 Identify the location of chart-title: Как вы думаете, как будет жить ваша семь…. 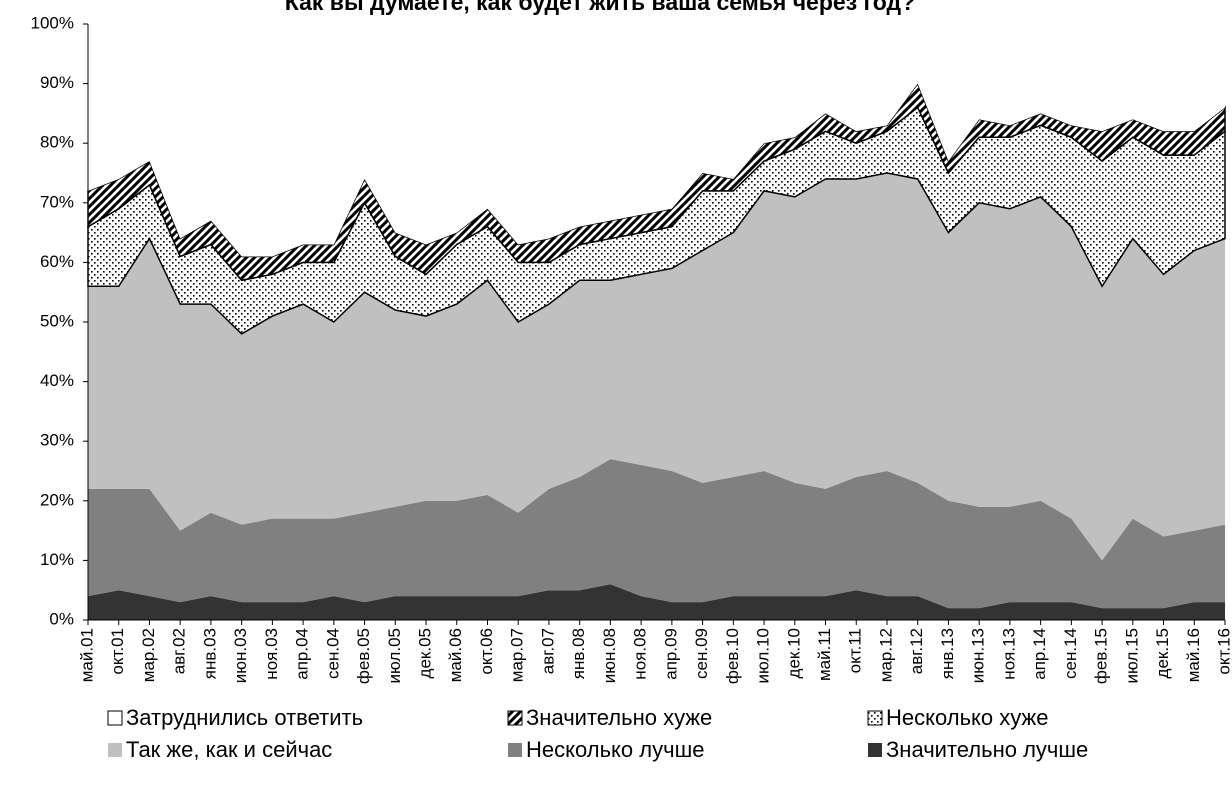
(600, 7).